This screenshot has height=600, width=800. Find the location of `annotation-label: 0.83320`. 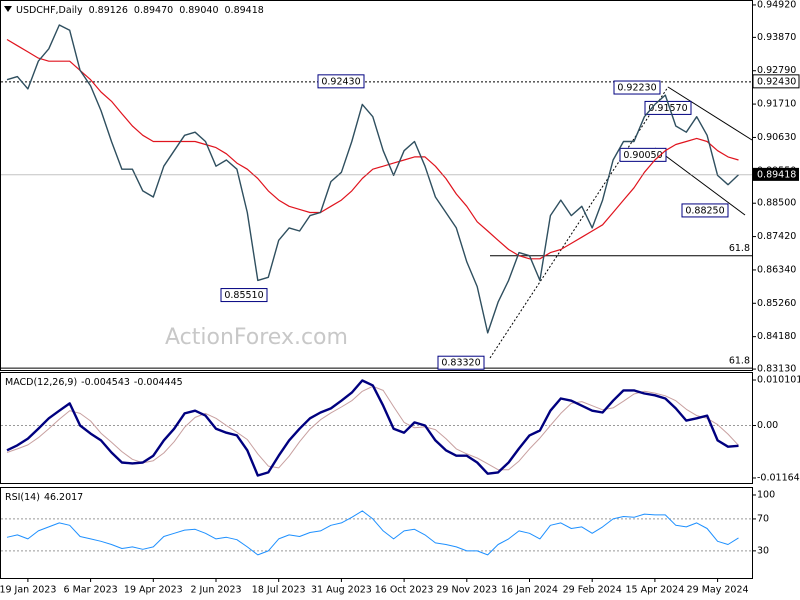

annotation-label: 0.83320 is located at coordinates (460, 363).